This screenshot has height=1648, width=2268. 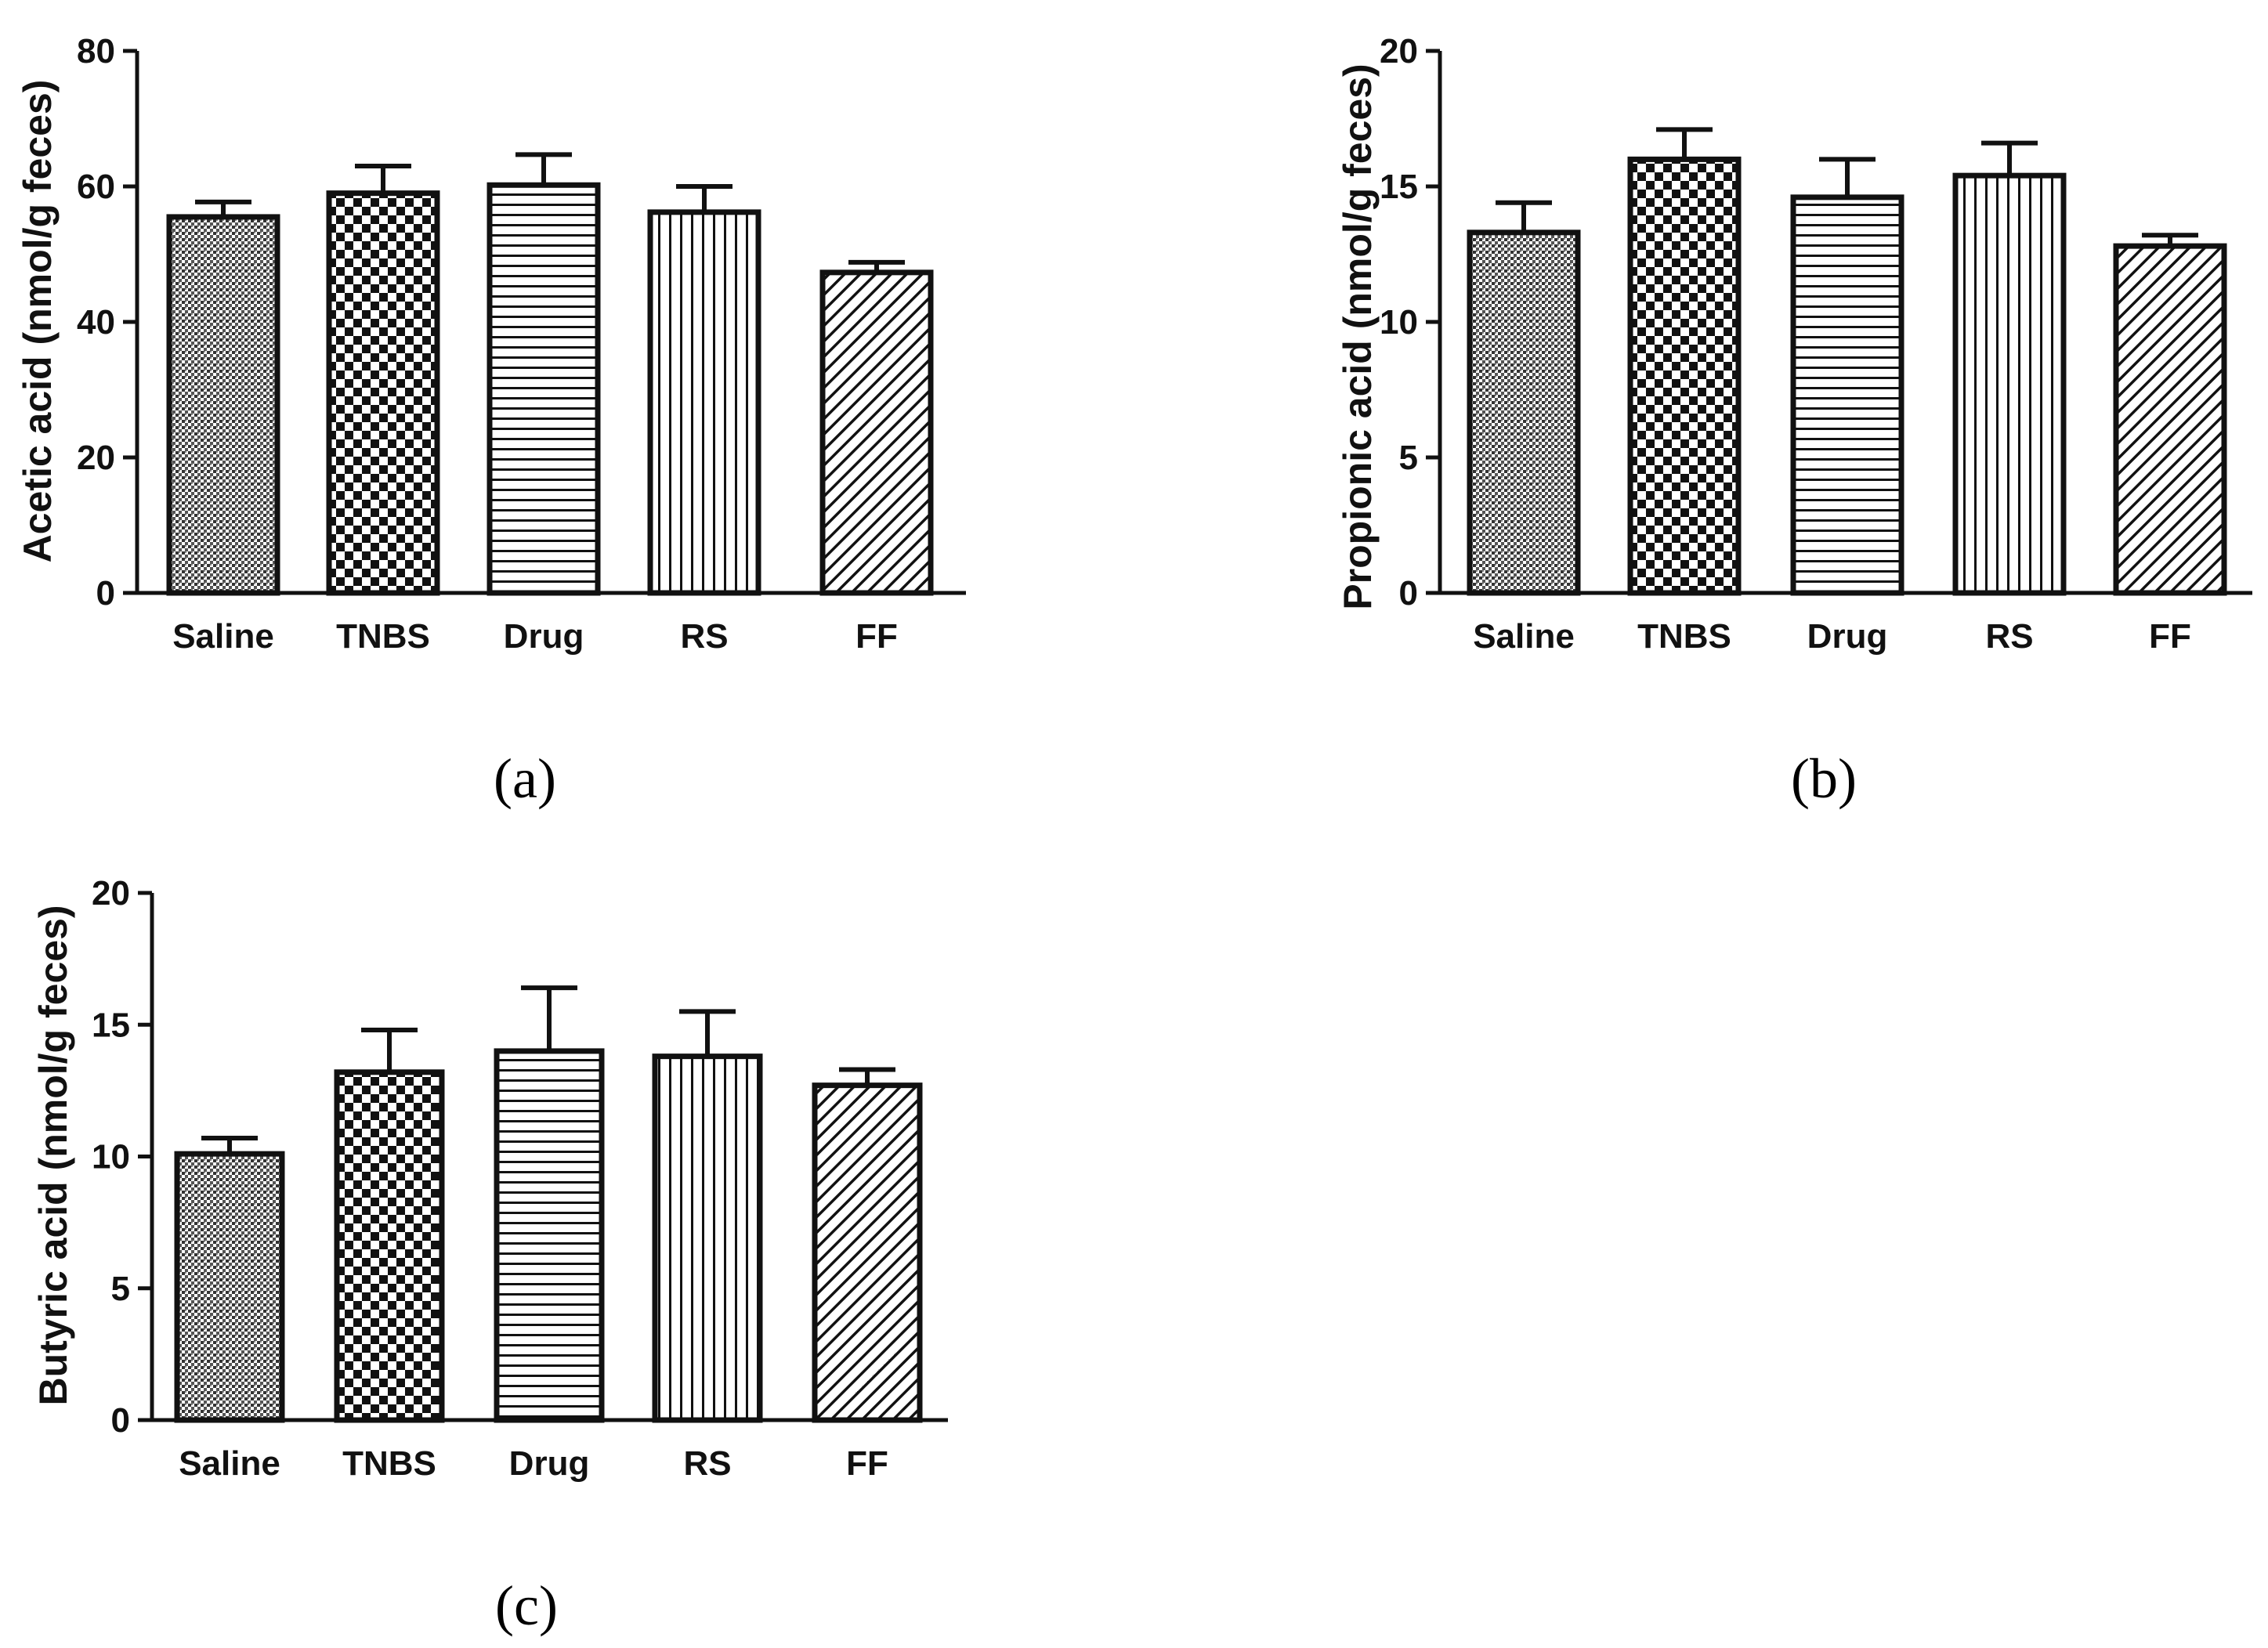 What do you see at coordinates (96, 187) in the screenshot?
I see `y-tick-label: 60` at bounding box center [96, 187].